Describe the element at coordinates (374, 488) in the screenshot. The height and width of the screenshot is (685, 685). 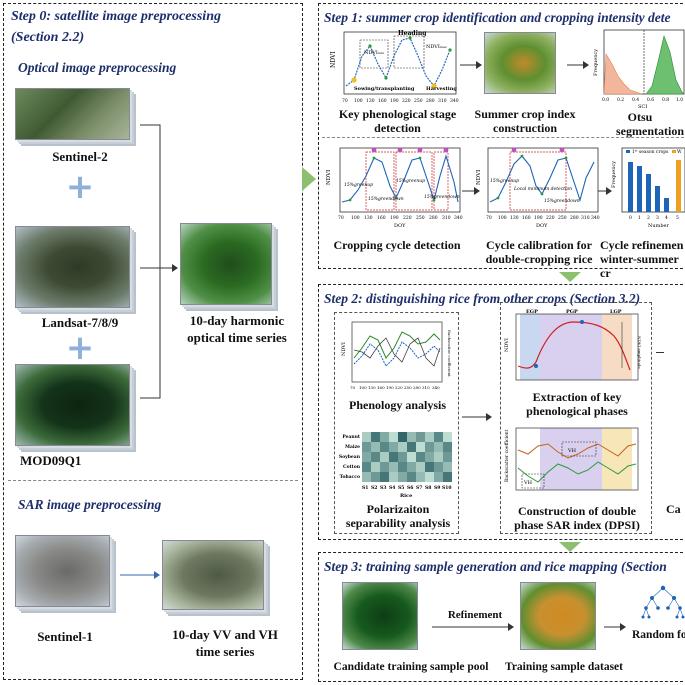
I see `svg-text: S2` at that location.